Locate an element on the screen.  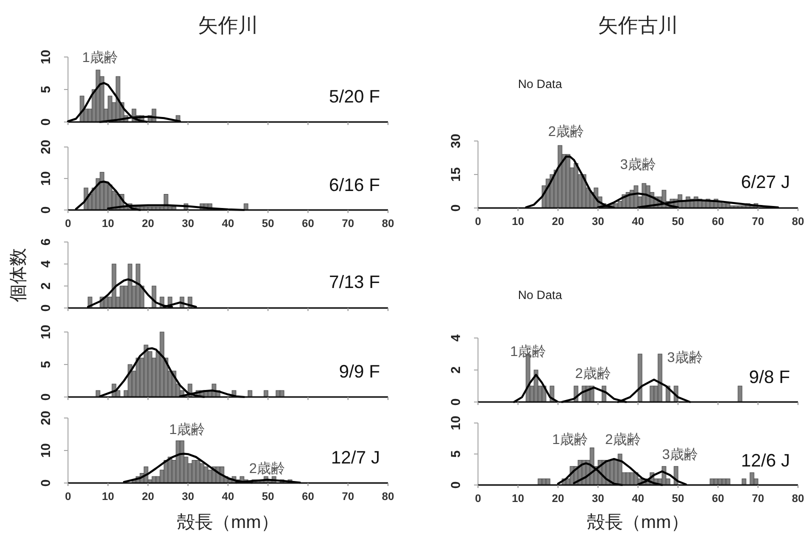
annotation: 6/16 F is located at coordinates (354, 185).